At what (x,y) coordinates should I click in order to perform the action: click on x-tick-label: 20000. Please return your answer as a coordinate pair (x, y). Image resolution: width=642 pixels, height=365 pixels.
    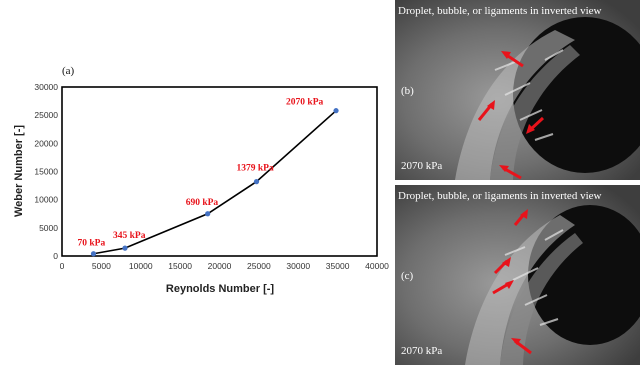
    Looking at the image, I should click on (220, 266).